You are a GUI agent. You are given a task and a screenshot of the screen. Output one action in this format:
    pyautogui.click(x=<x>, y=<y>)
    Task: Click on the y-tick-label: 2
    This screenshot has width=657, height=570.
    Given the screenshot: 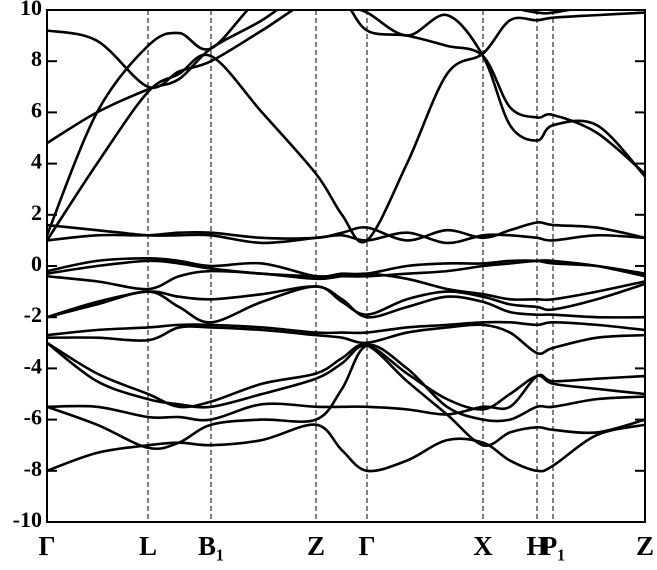 What is the action you would take?
    pyautogui.click(x=36, y=212)
    